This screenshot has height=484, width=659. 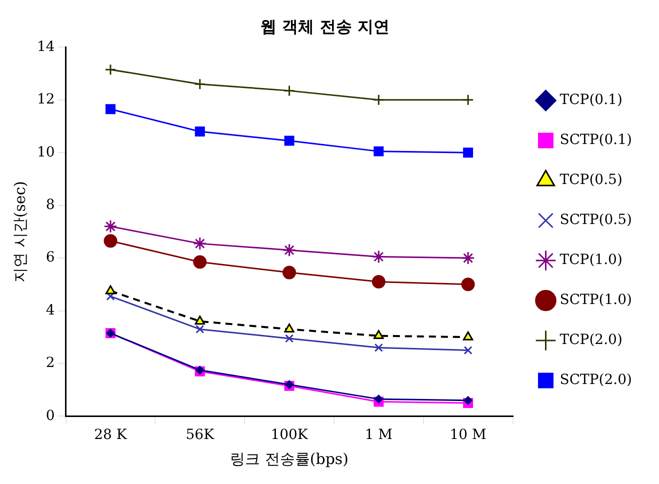 I want to click on legend-label: SCTP(1.0), so click(x=596, y=300).